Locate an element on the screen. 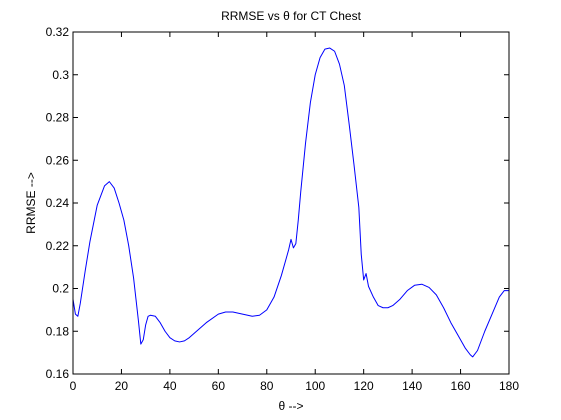 The image size is (561, 420). y-tick-label: 0.22 is located at coordinates (58, 246).